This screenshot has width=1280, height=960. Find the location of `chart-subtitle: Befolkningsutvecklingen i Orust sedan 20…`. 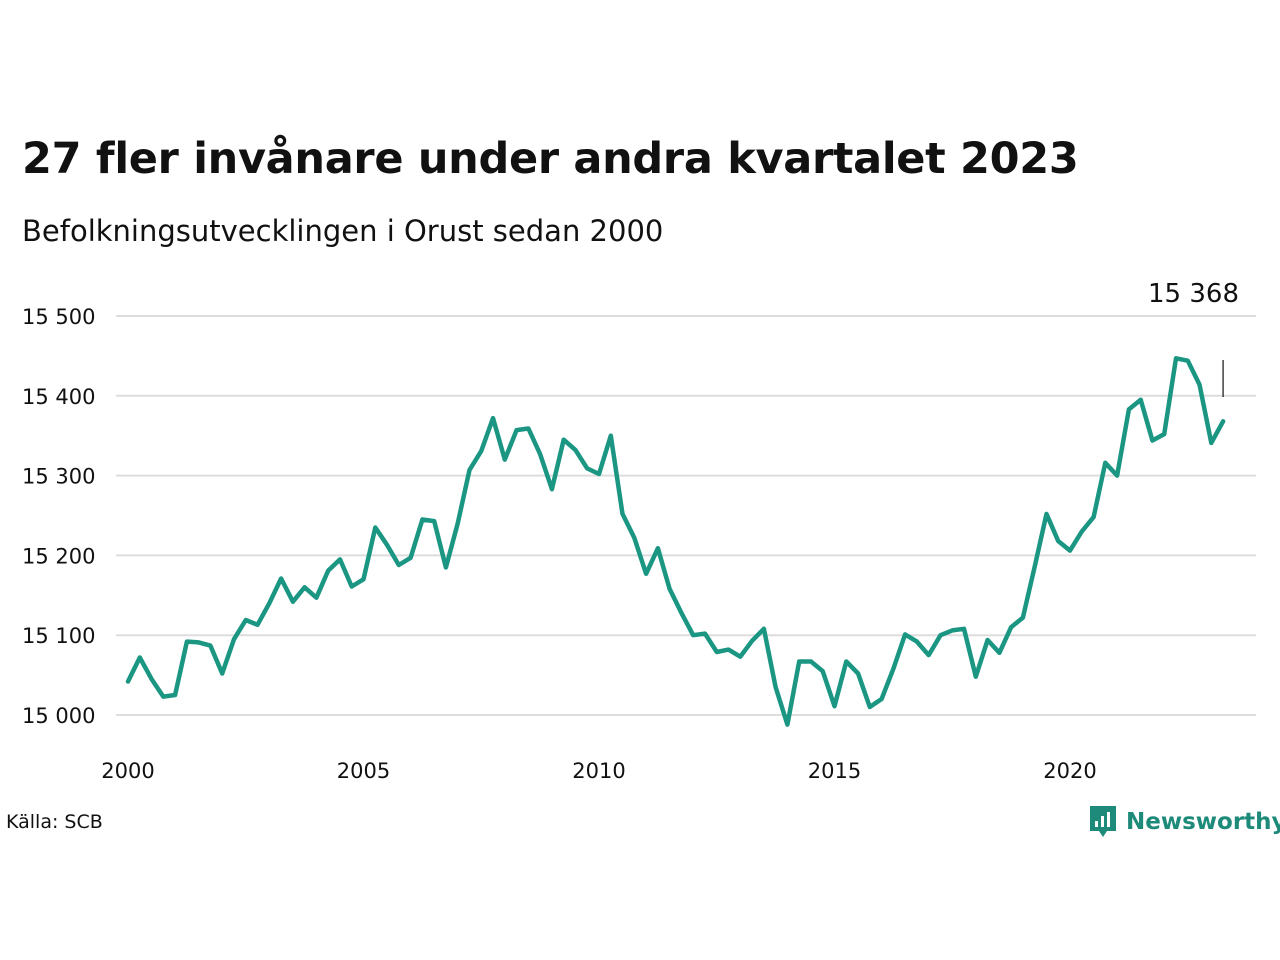

chart-subtitle: Befolkningsutvecklingen i Orust sedan 20… is located at coordinates (343, 231).